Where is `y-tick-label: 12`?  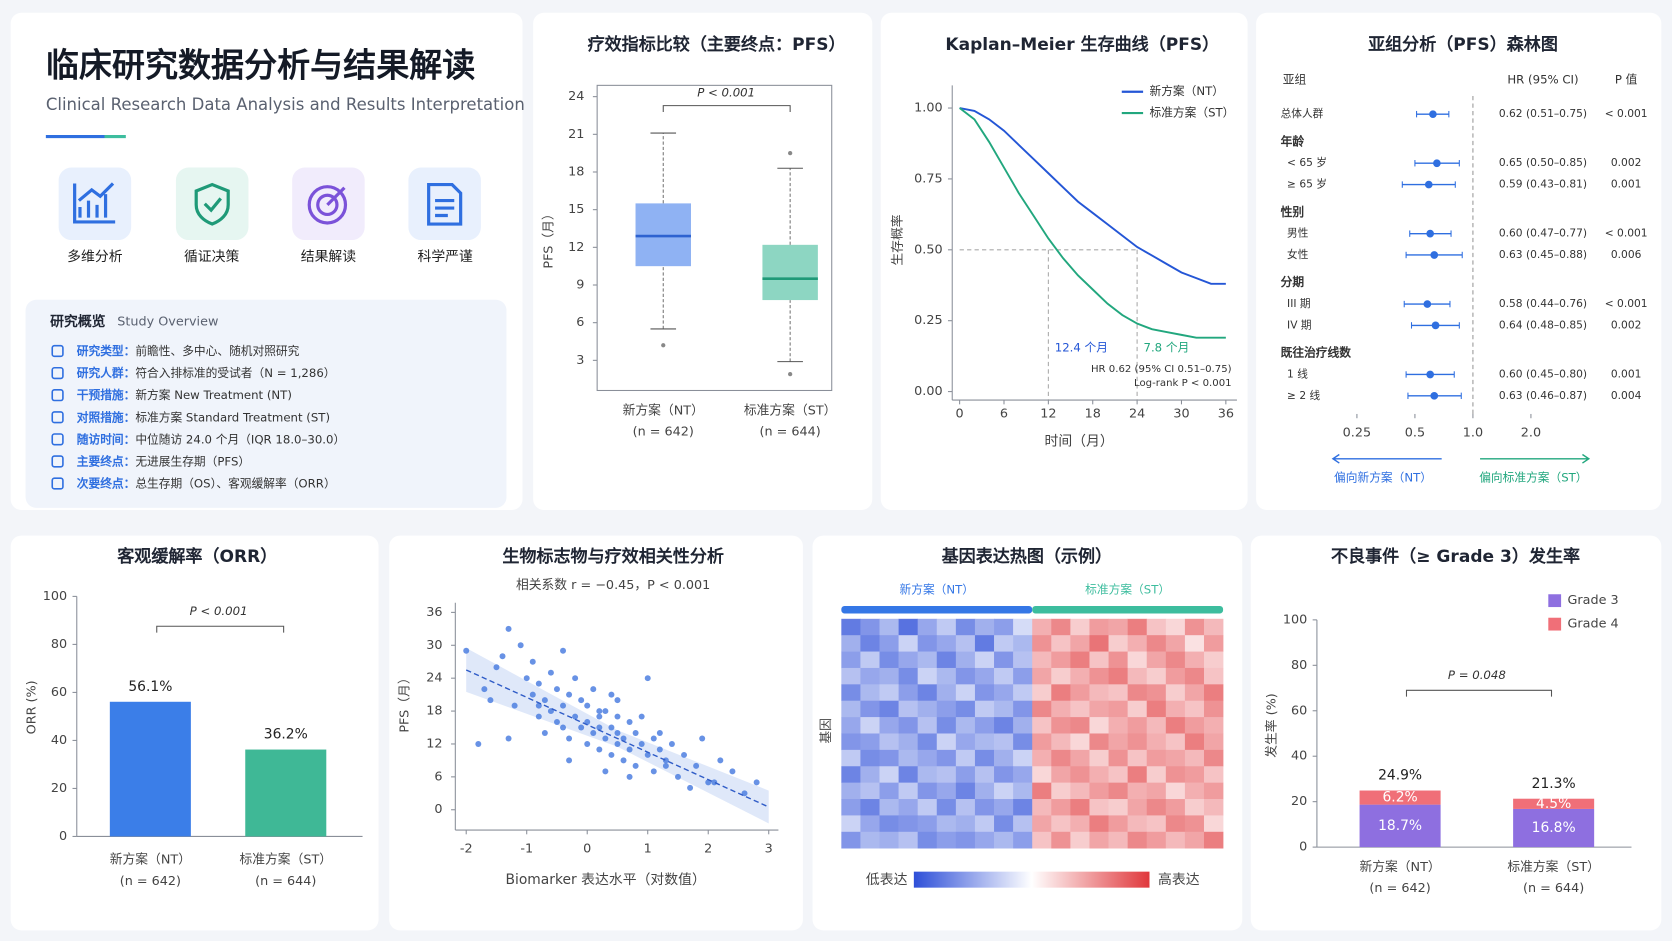 y-tick-label: 12 is located at coordinates (576, 247).